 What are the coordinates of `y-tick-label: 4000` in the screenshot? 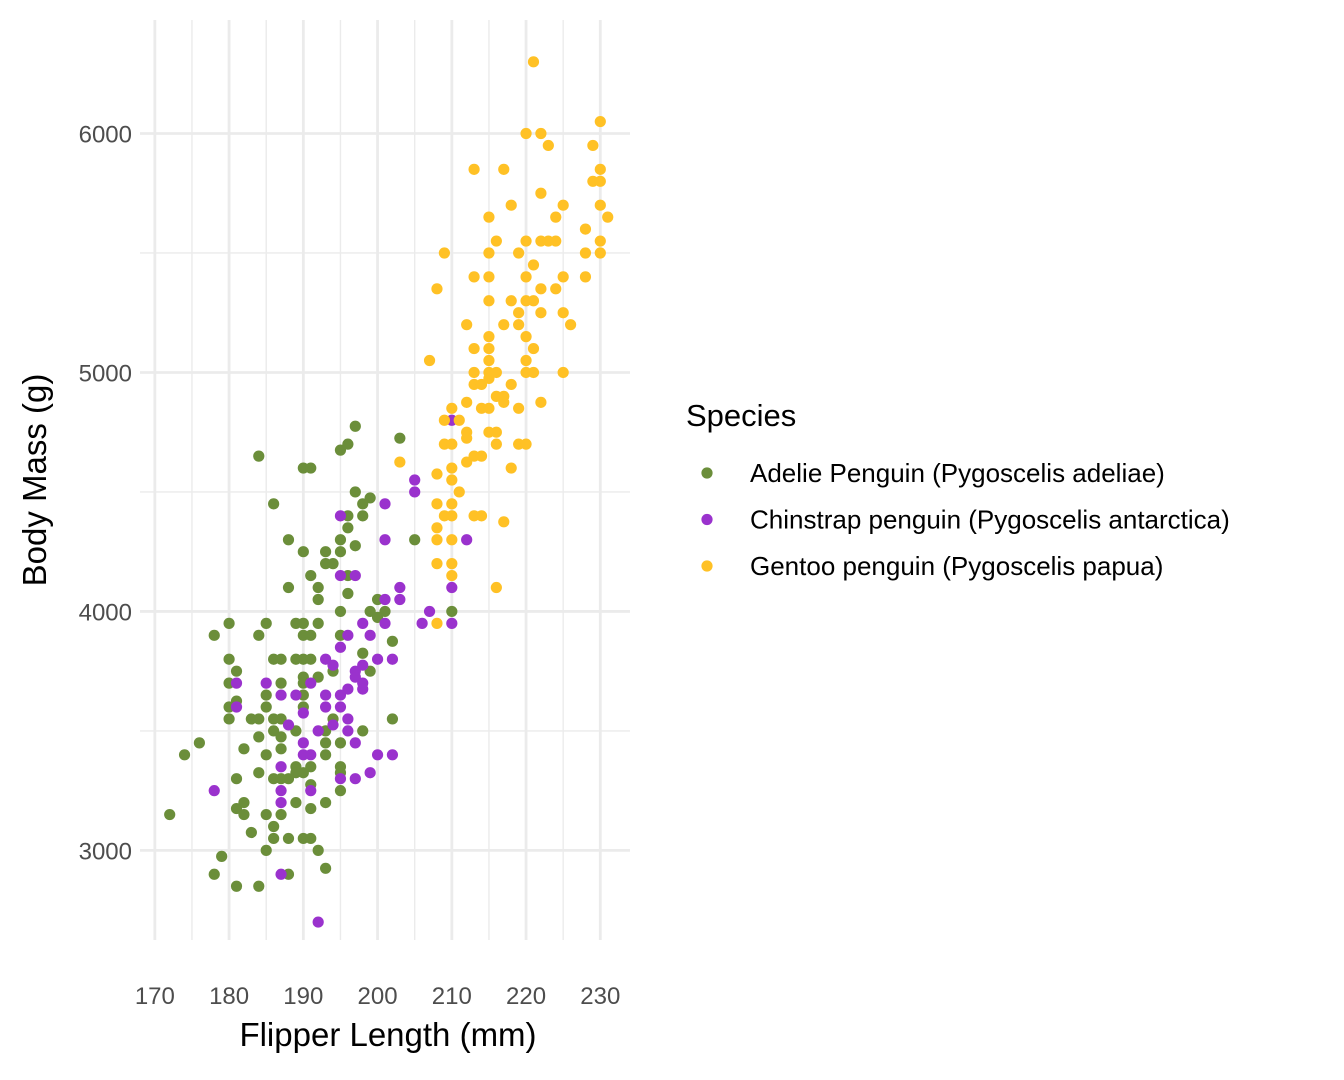 It's located at (105, 612).